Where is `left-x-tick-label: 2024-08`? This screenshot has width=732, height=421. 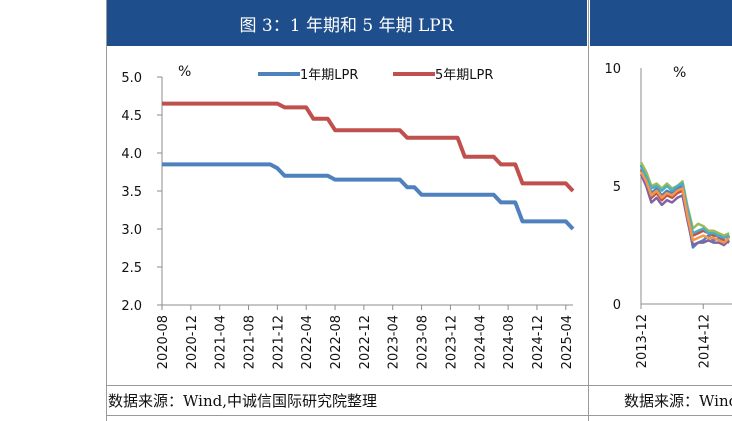 left-x-tick-label: 2024-08 is located at coordinates (509, 342).